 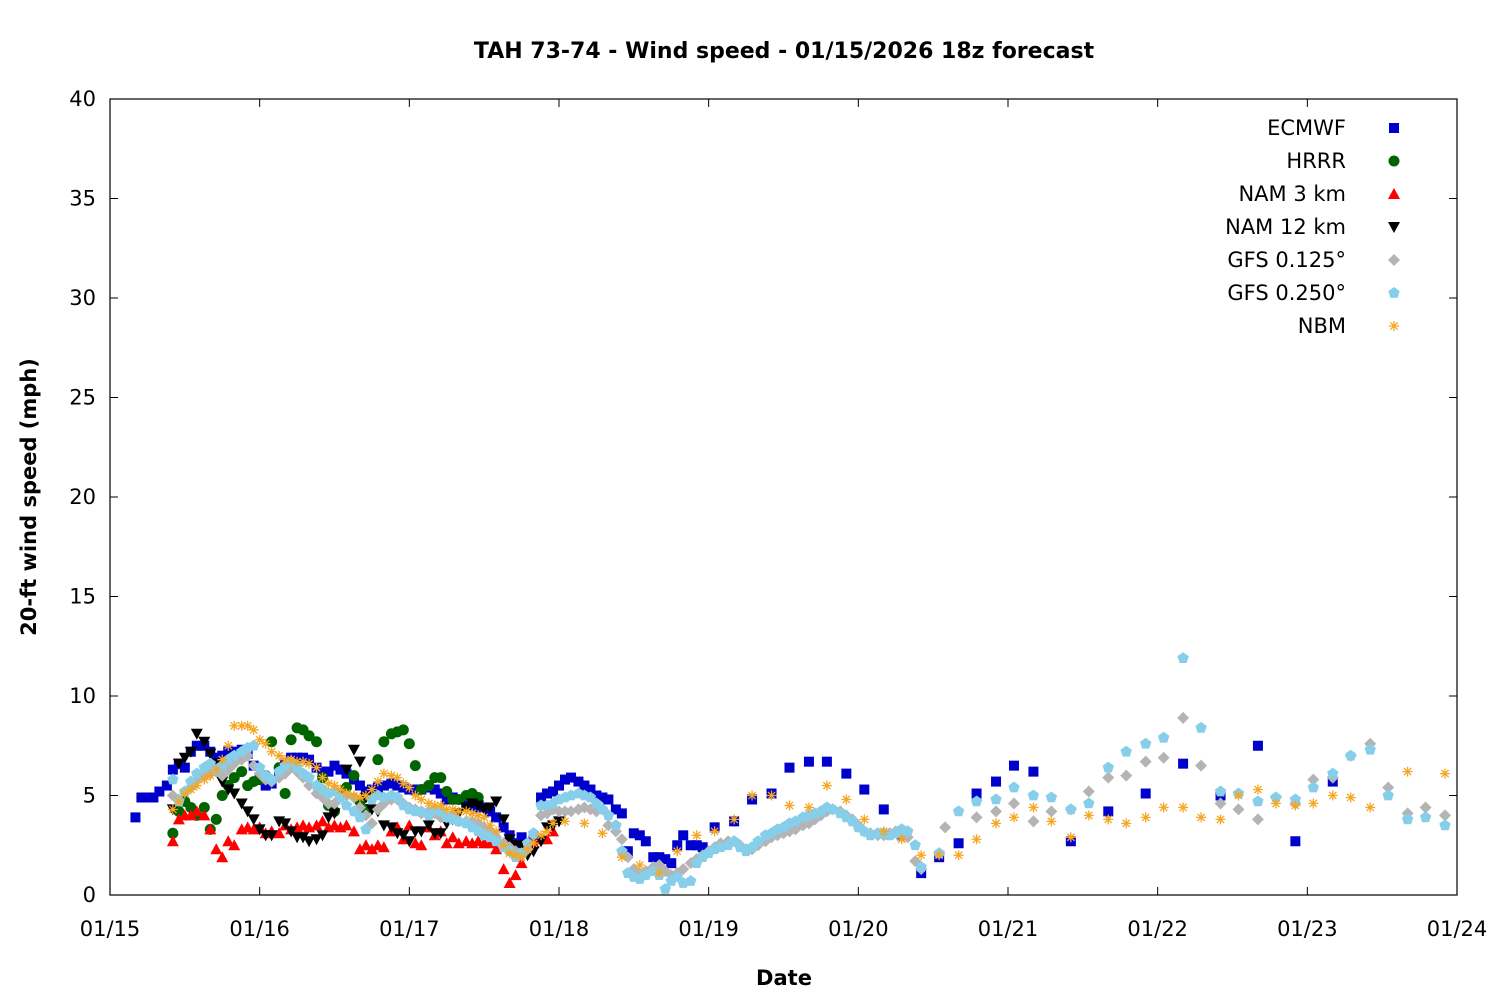 I want to click on legend-entry: NBM, so click(x=1348, y=326).